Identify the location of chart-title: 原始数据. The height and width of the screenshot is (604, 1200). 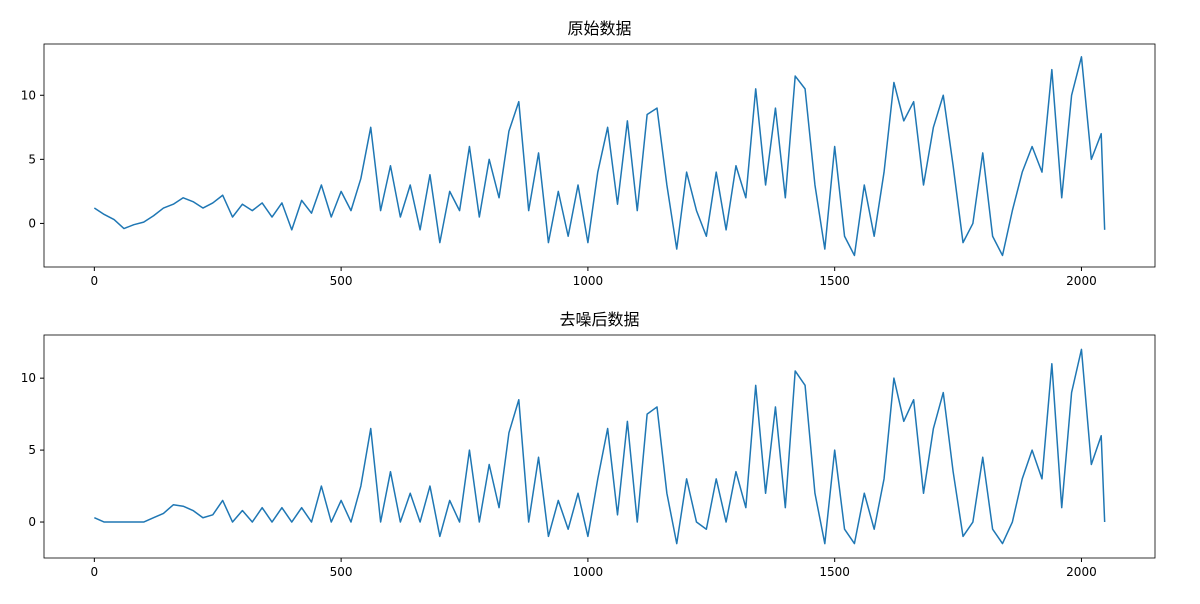
(599, 28).